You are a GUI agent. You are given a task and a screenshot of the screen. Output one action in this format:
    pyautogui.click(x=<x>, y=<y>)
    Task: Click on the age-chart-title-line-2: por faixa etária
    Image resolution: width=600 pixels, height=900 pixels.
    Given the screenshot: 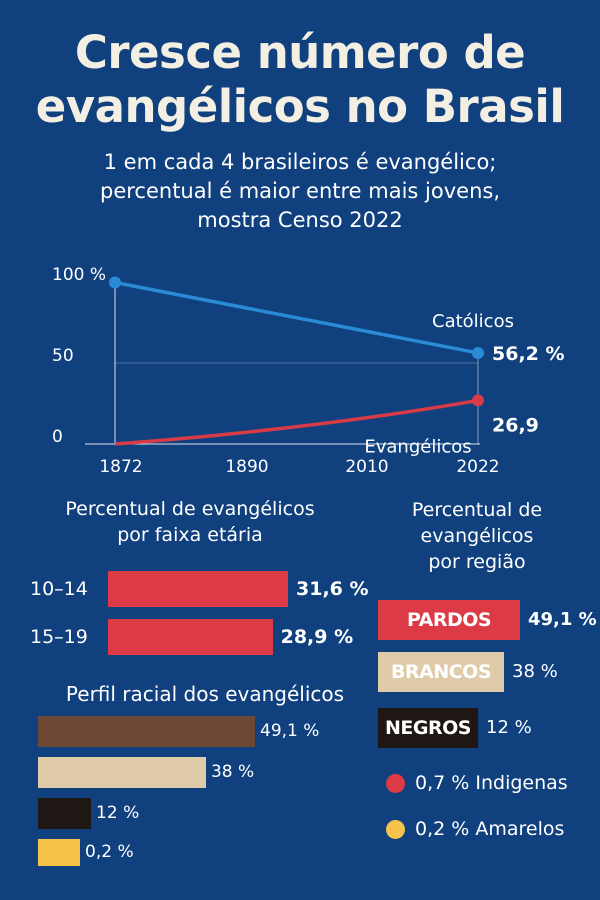 What is the action you would take?
    pyautogui.click(x=190, y=535)
    